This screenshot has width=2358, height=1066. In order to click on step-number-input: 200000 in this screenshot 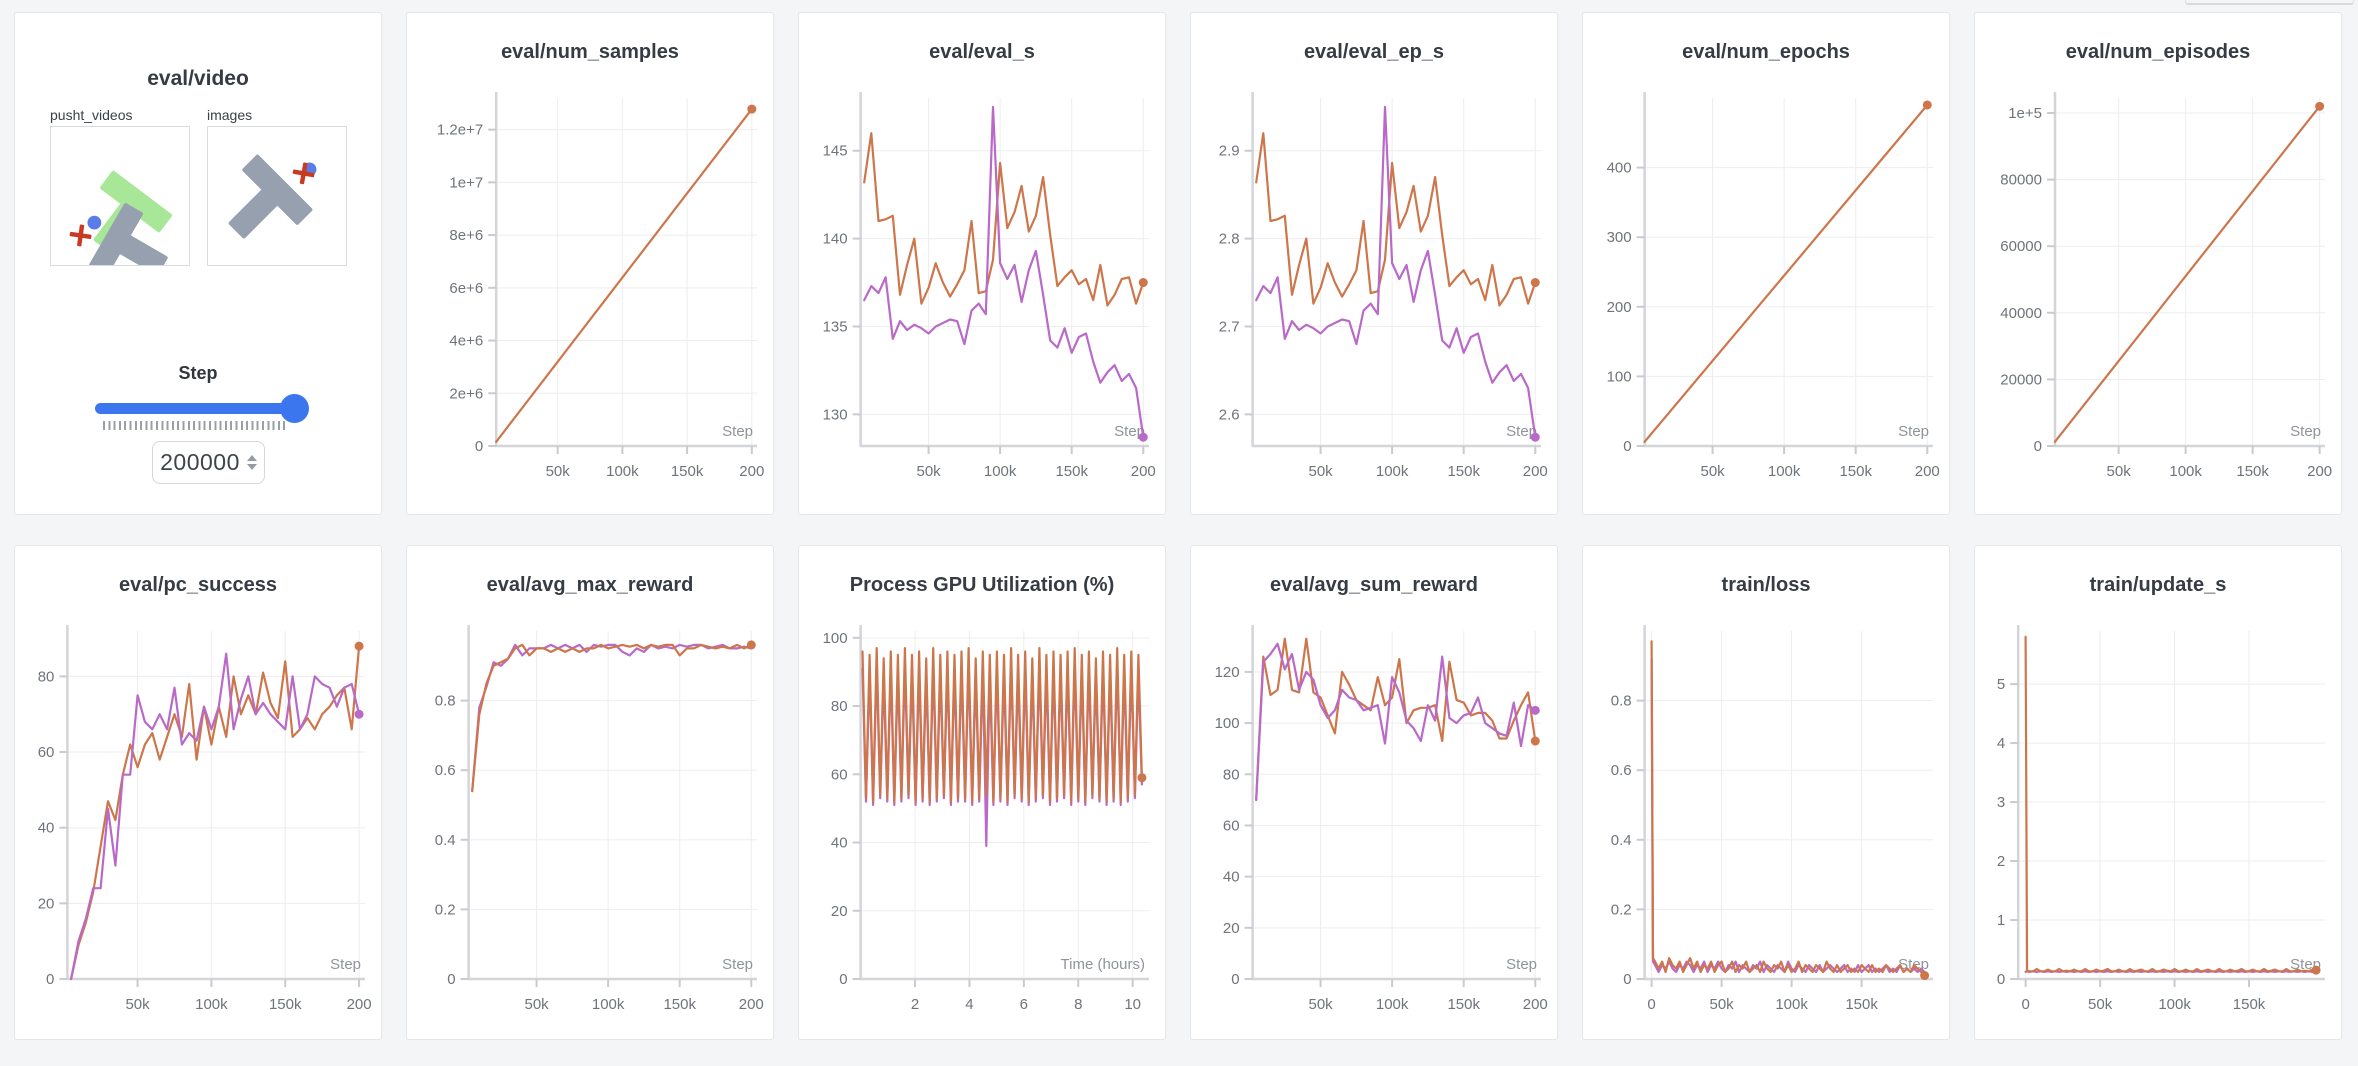, I will do `click(208, 462)`.